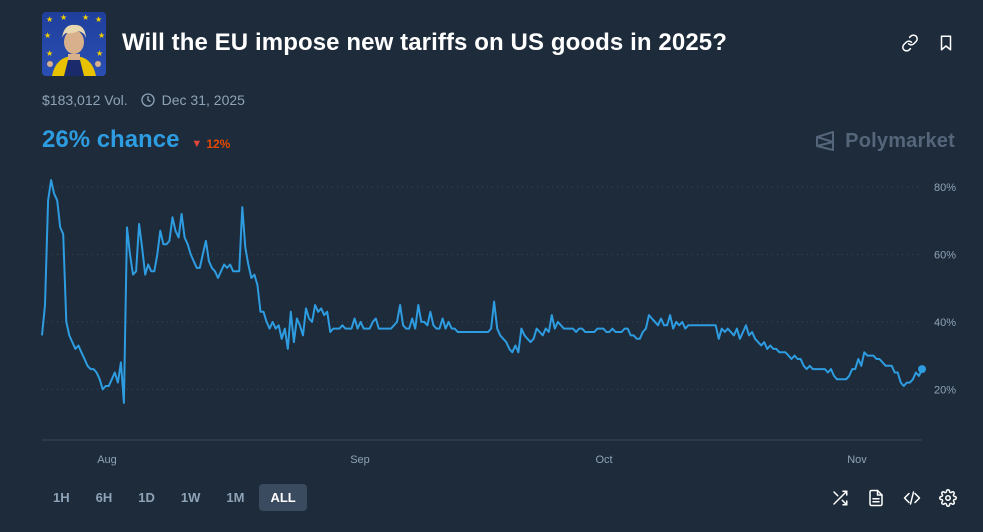 The height and width of the screenshot is (532, 983). What do you see at coordinates (857, 460) in the screenshot?
I see `x-tick-label: Nov` at bounding box center [857, 460].